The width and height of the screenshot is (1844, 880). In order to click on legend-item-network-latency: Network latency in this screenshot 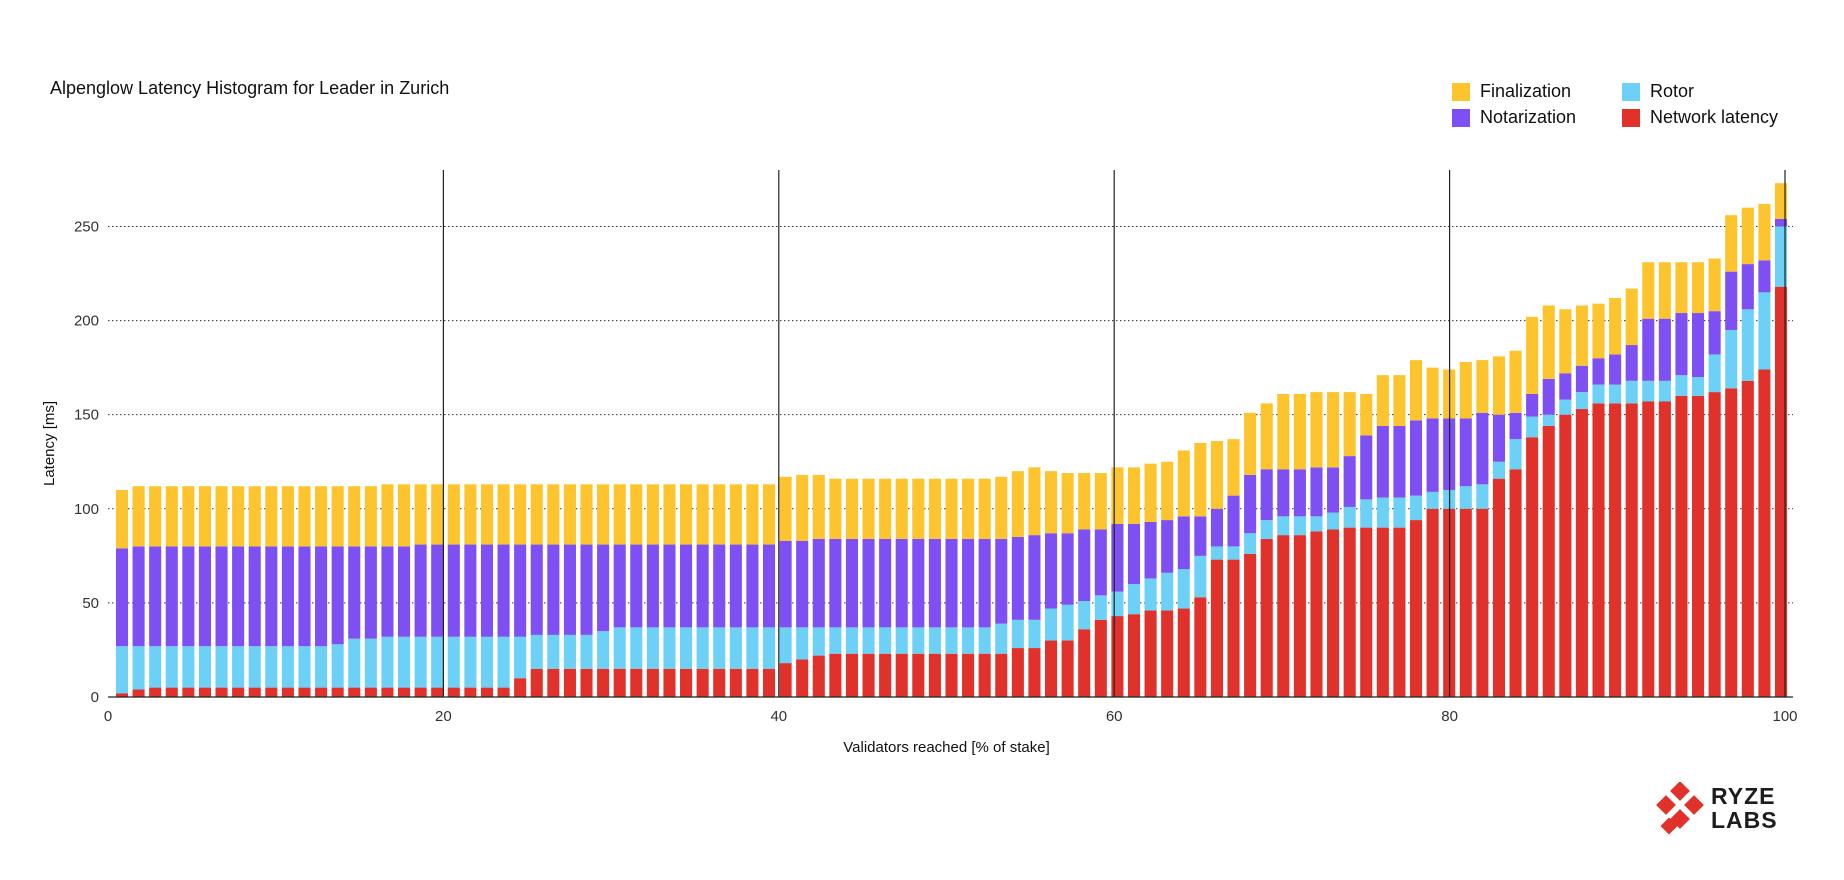, I will do `click(1700, 117)`.